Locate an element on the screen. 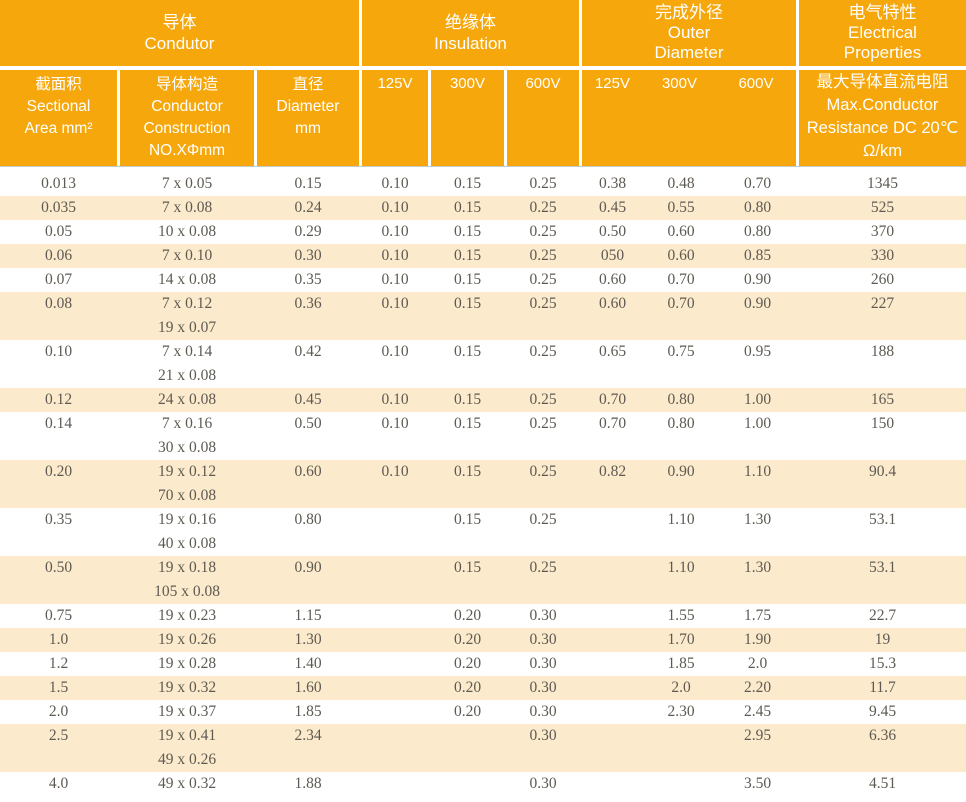 The width and height of the screenshot is (966, 802). table-cell: 7 x 0.14 21 x 0.08 is located at coordinates (187, 363).